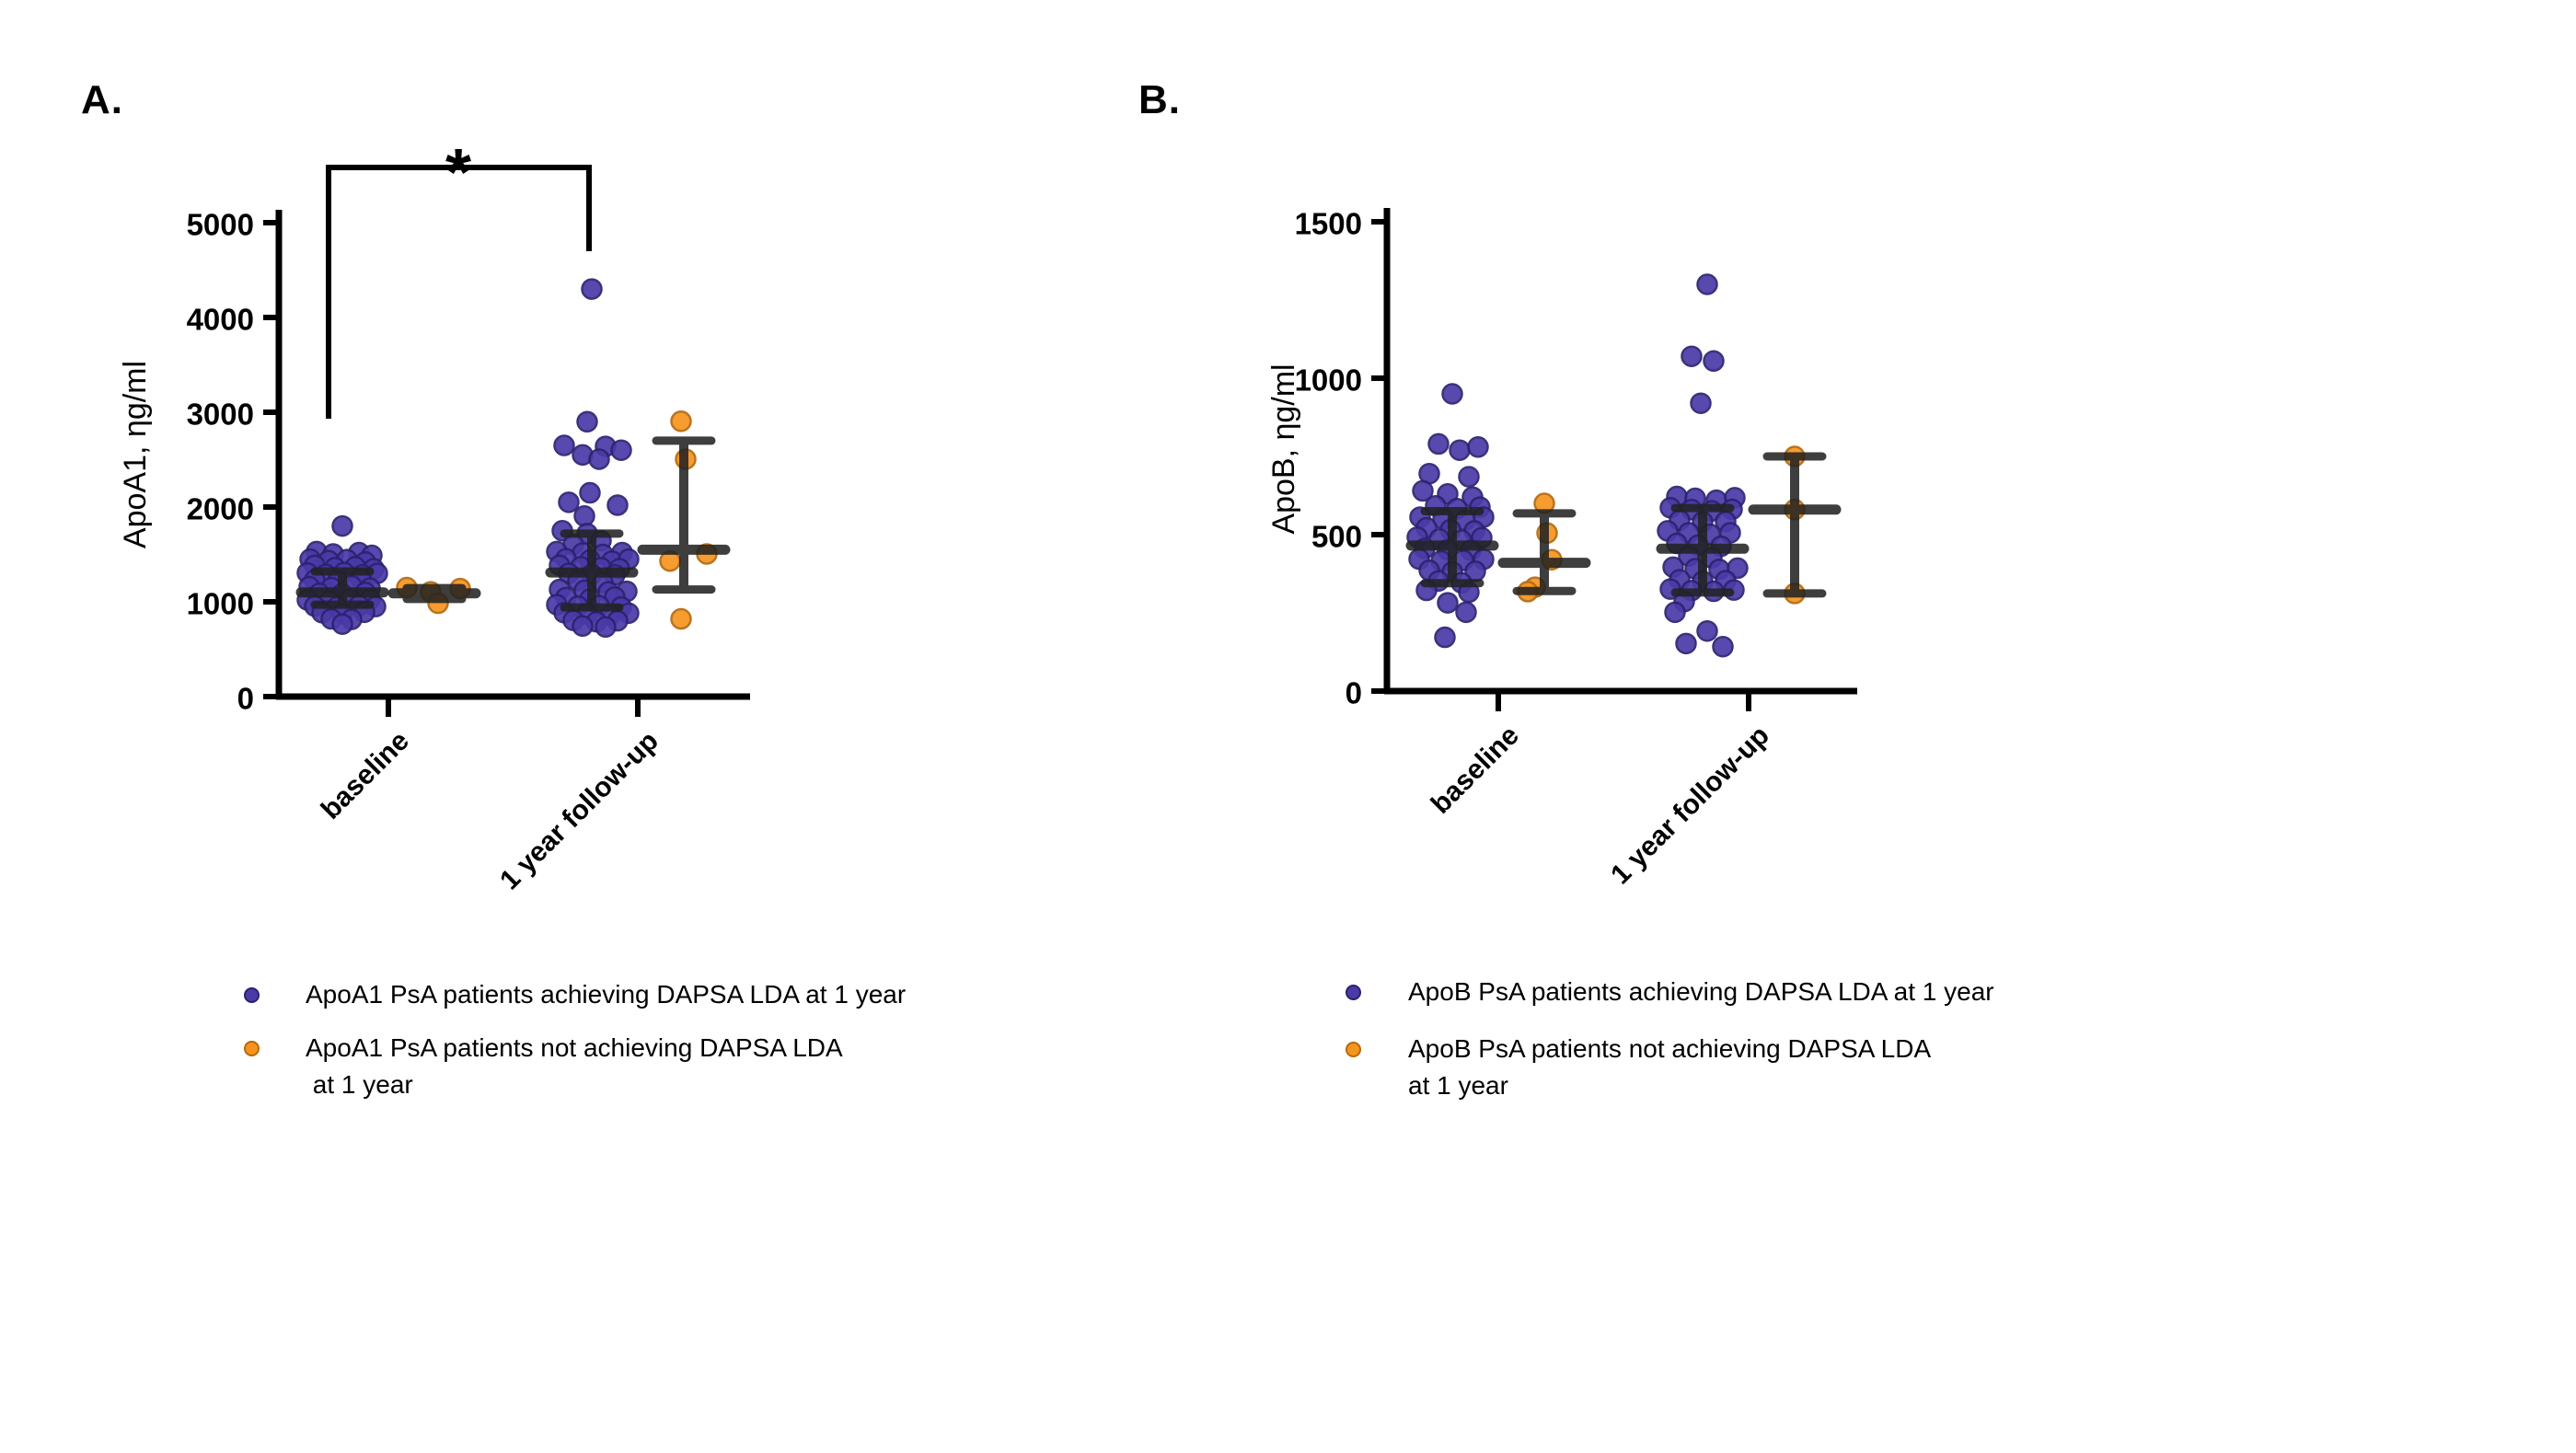 The width and height of the screenshot is (2576, 1453). Describe the element at coordinates (220, 415) in the screenshot. I see `y-tick-label: 3000` at that location.